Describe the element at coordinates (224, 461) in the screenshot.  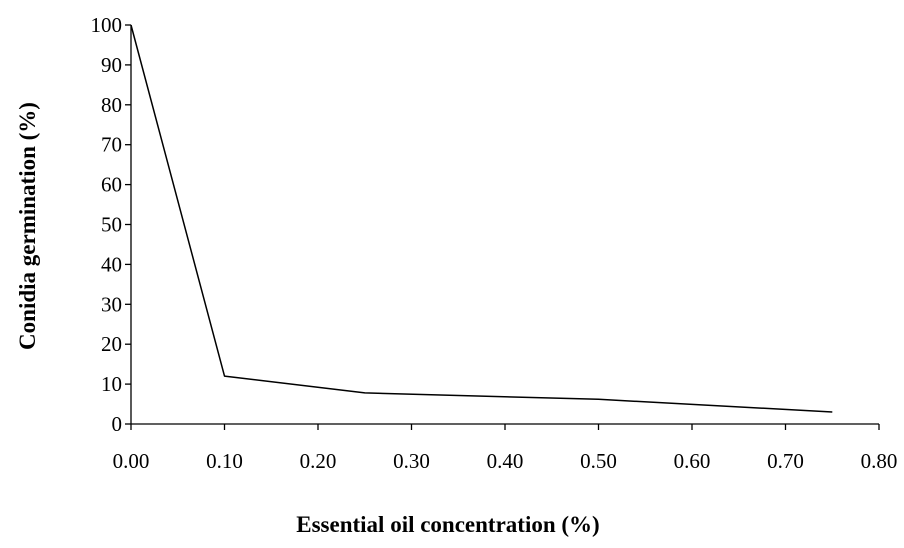
I see `x-tick-label: 0.10` at that location.